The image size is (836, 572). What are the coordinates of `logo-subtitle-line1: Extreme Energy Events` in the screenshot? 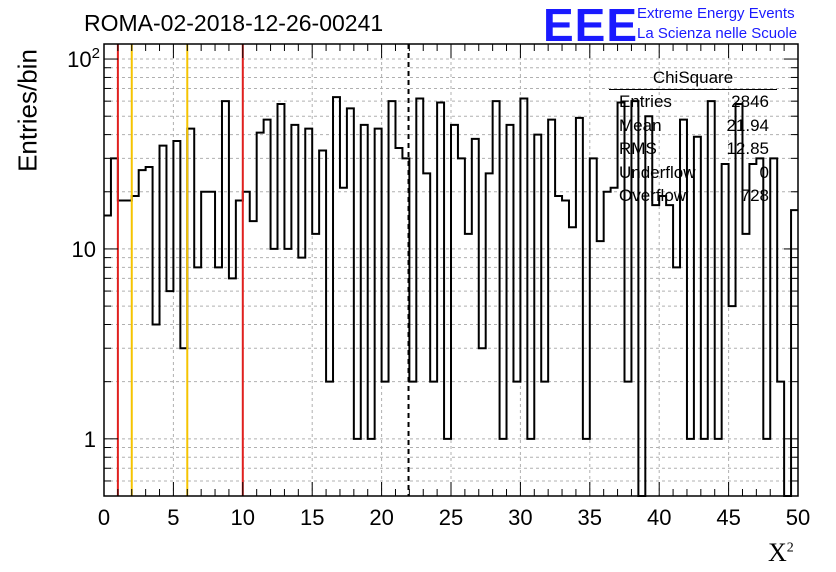 It's located at (716, 13).